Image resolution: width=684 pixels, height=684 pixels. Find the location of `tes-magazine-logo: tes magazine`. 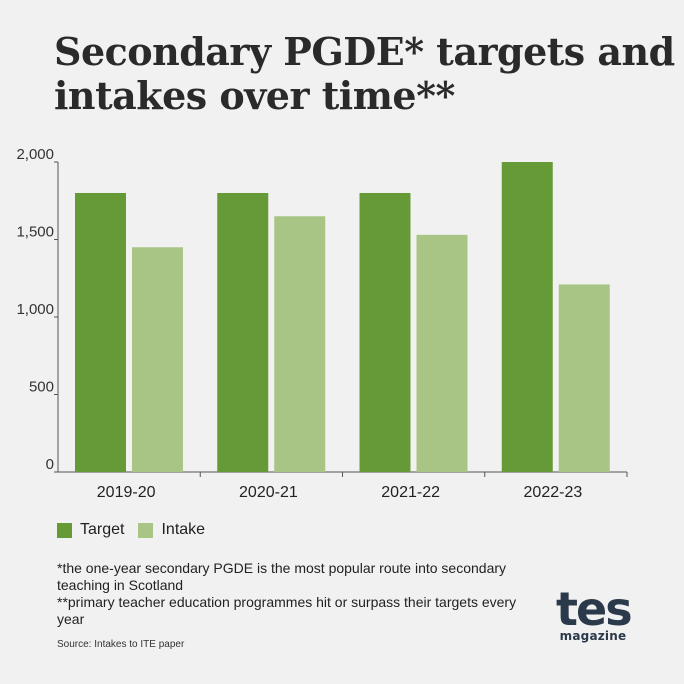

tes-magazine-logo: tes magazine is located at coordinates (594, 612).